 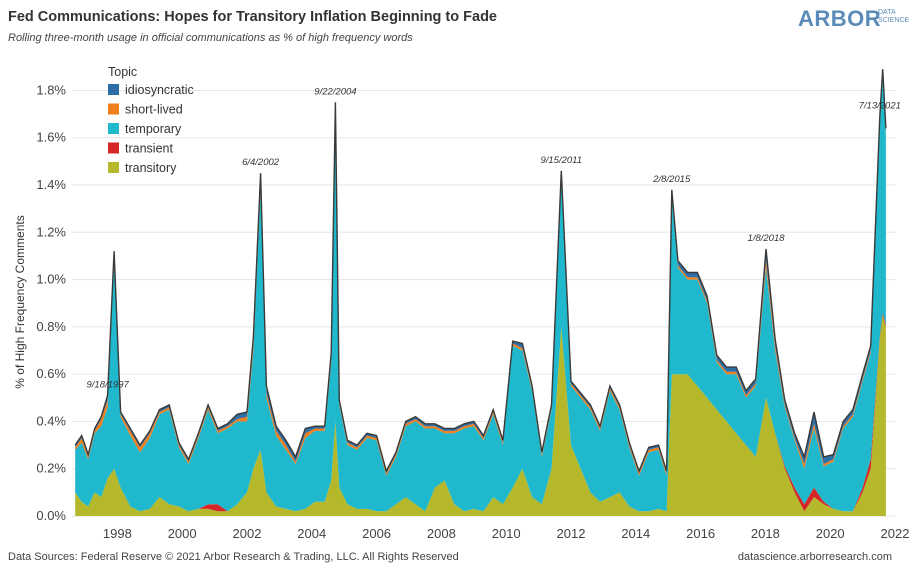 I want to click on peak-annotation: 9/15/2011, so click(x=561, y=160).